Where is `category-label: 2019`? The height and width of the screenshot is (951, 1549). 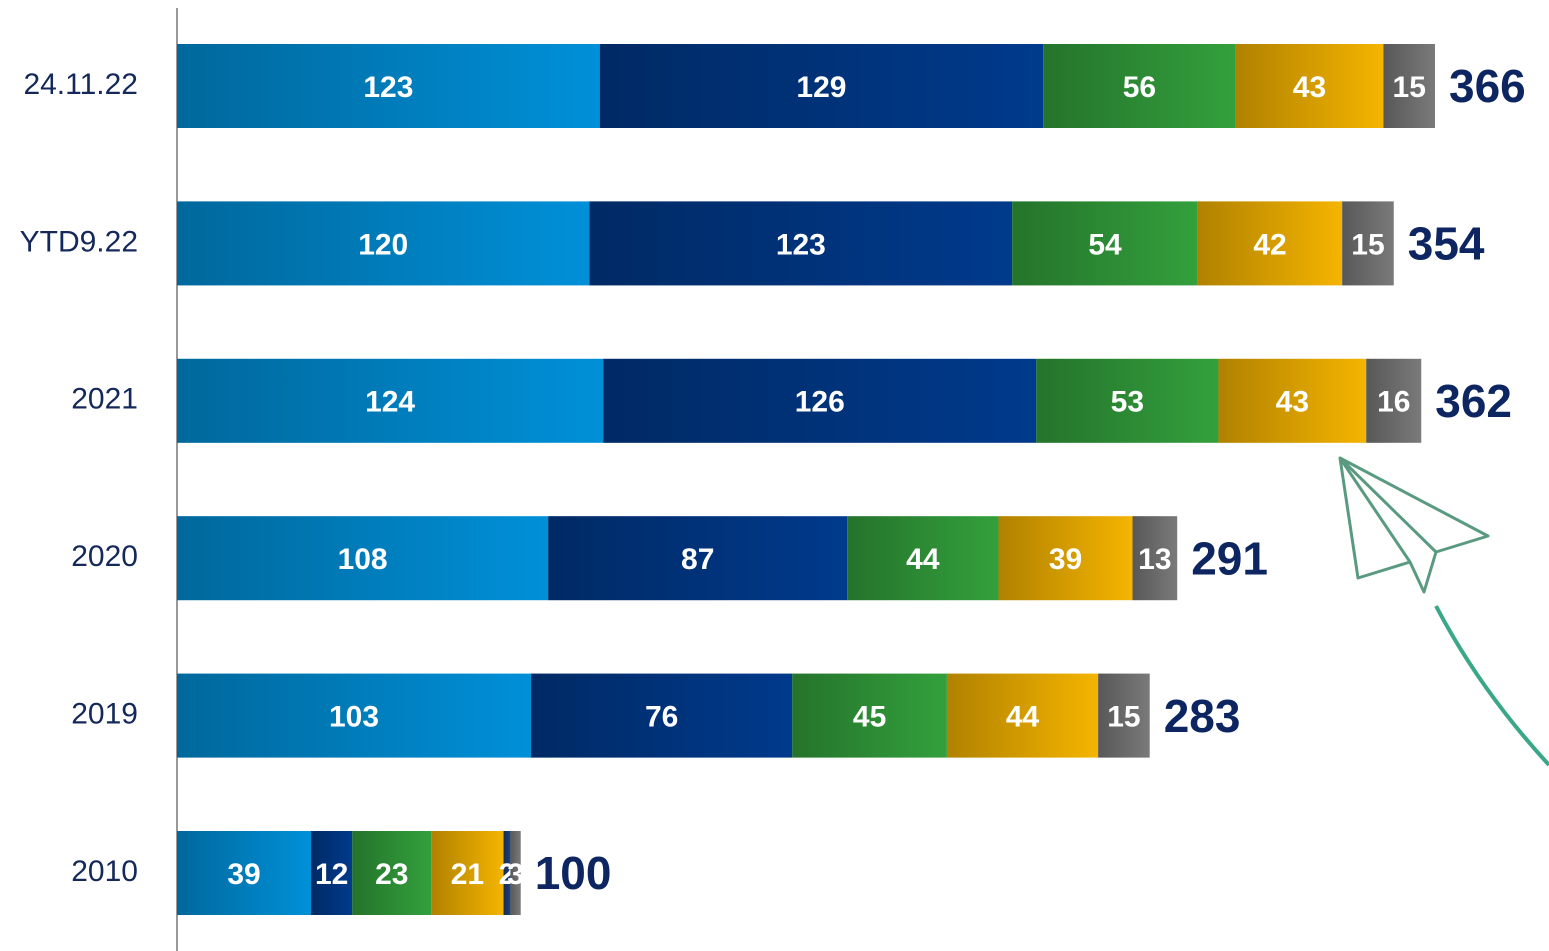
category-label: 2019 is located at coordinates (104, 714).